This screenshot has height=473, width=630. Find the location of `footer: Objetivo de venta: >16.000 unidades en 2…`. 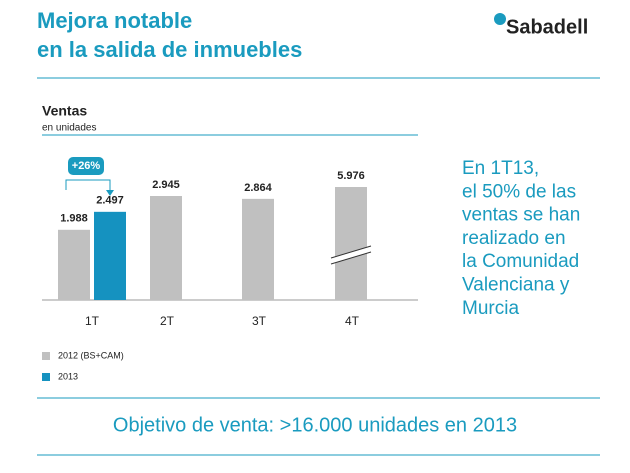

footer: Objetivo de venta: >16.000 unidades en 2… is located at coordinates (315, 425).